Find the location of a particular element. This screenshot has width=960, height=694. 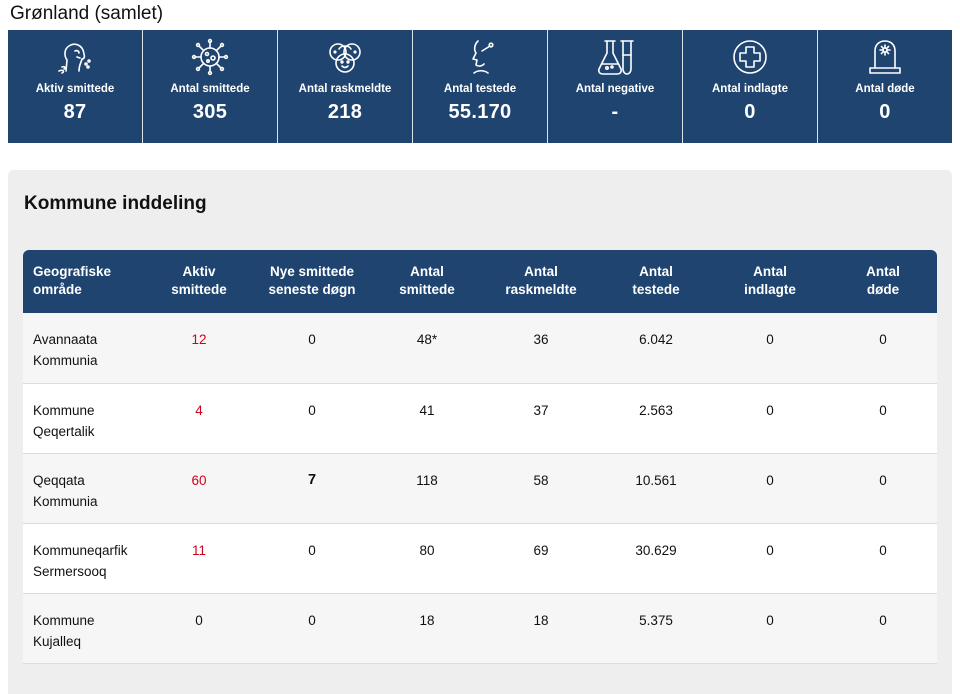

cell-testede: 5.375 is located at coordinates (656, 628).